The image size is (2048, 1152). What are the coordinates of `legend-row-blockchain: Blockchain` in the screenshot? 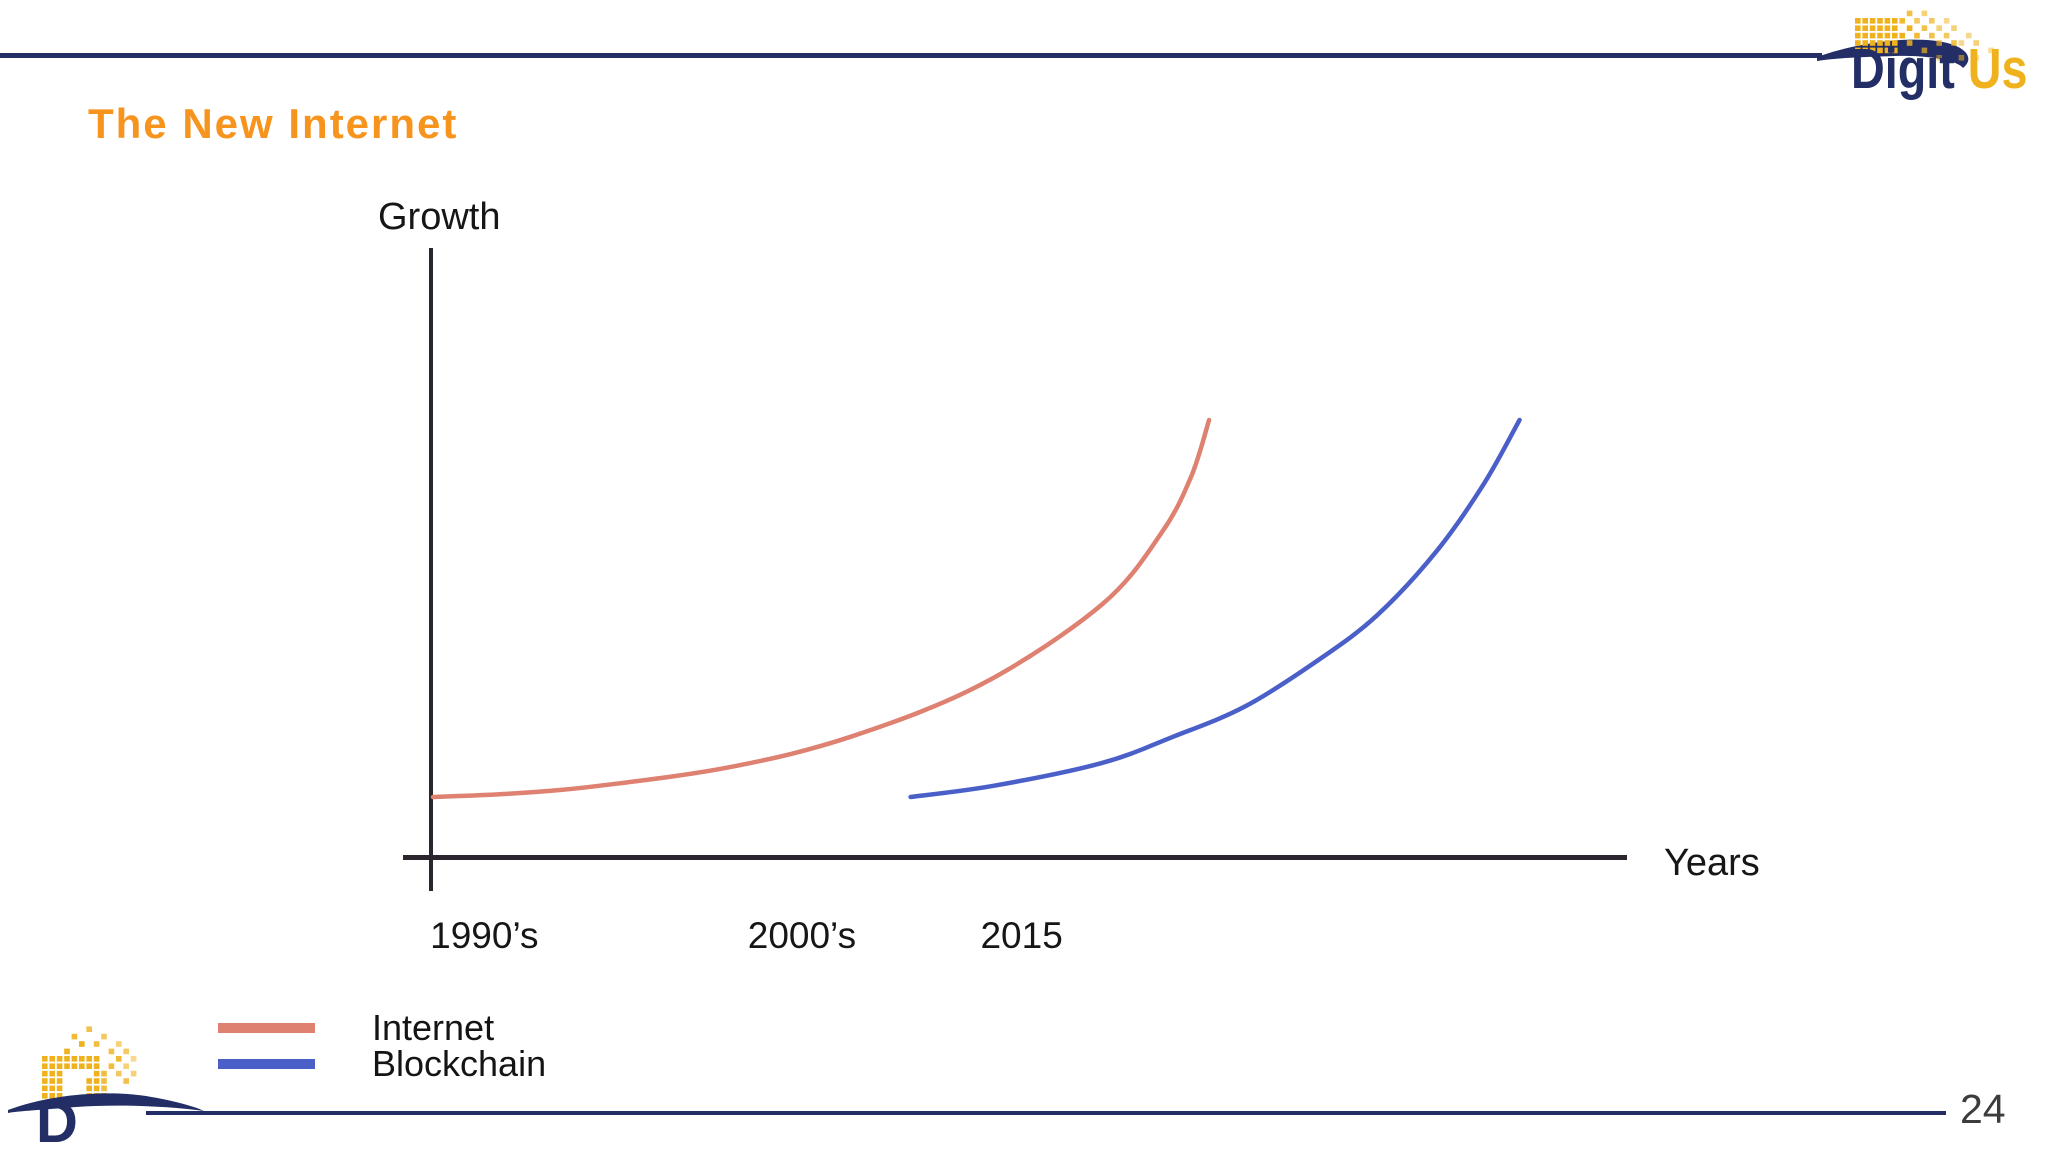 It's located at (382, 1063).